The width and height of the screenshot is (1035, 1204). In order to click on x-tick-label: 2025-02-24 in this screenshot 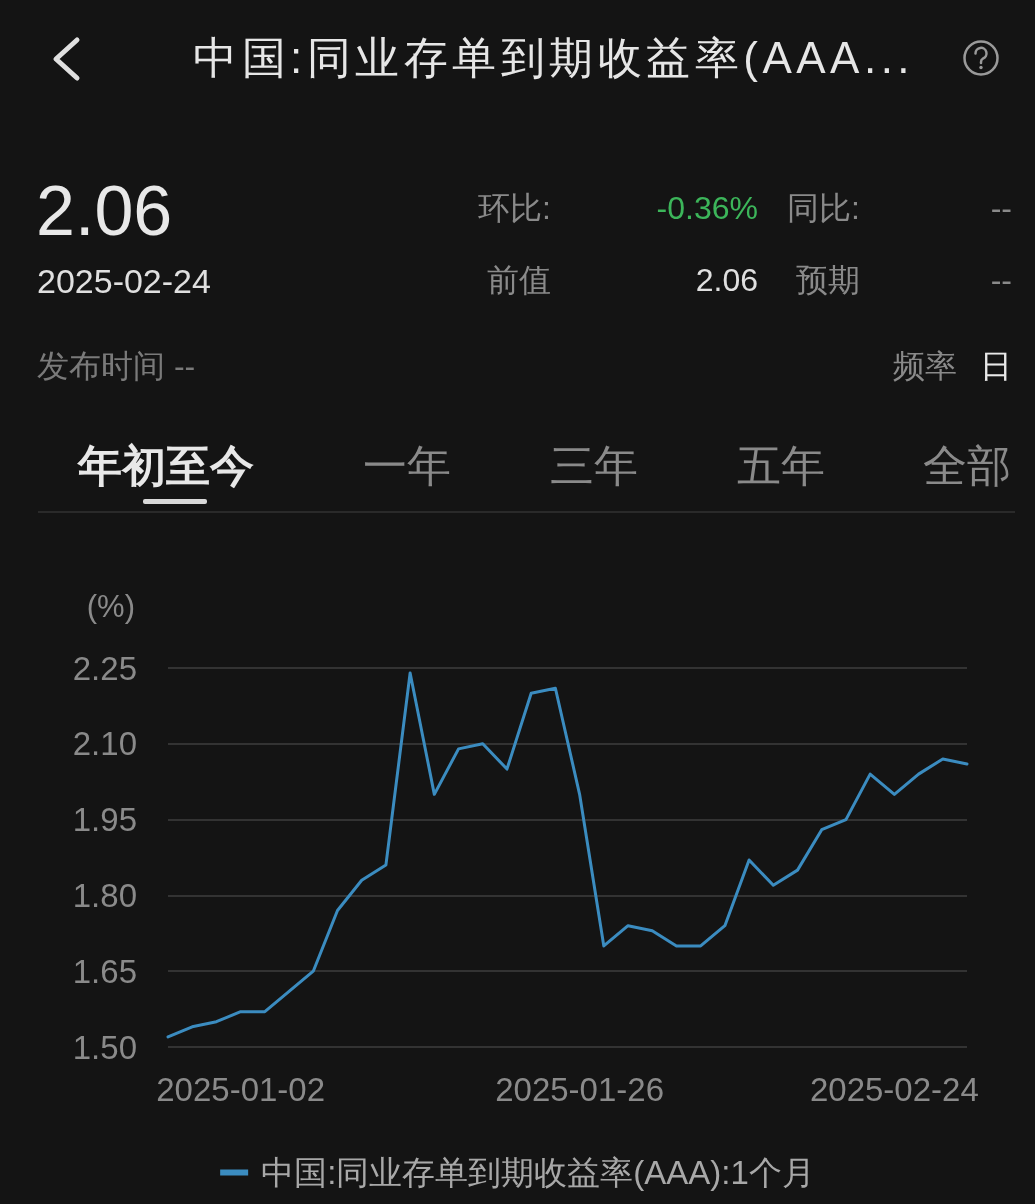, I will do `click(894, 1089)`.